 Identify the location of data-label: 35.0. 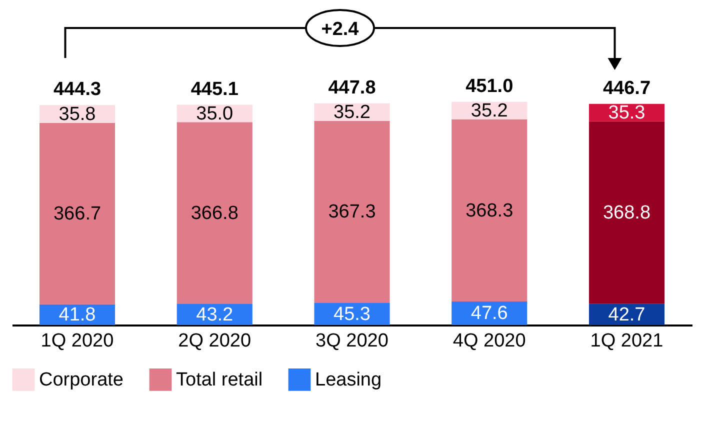
(215, 113).